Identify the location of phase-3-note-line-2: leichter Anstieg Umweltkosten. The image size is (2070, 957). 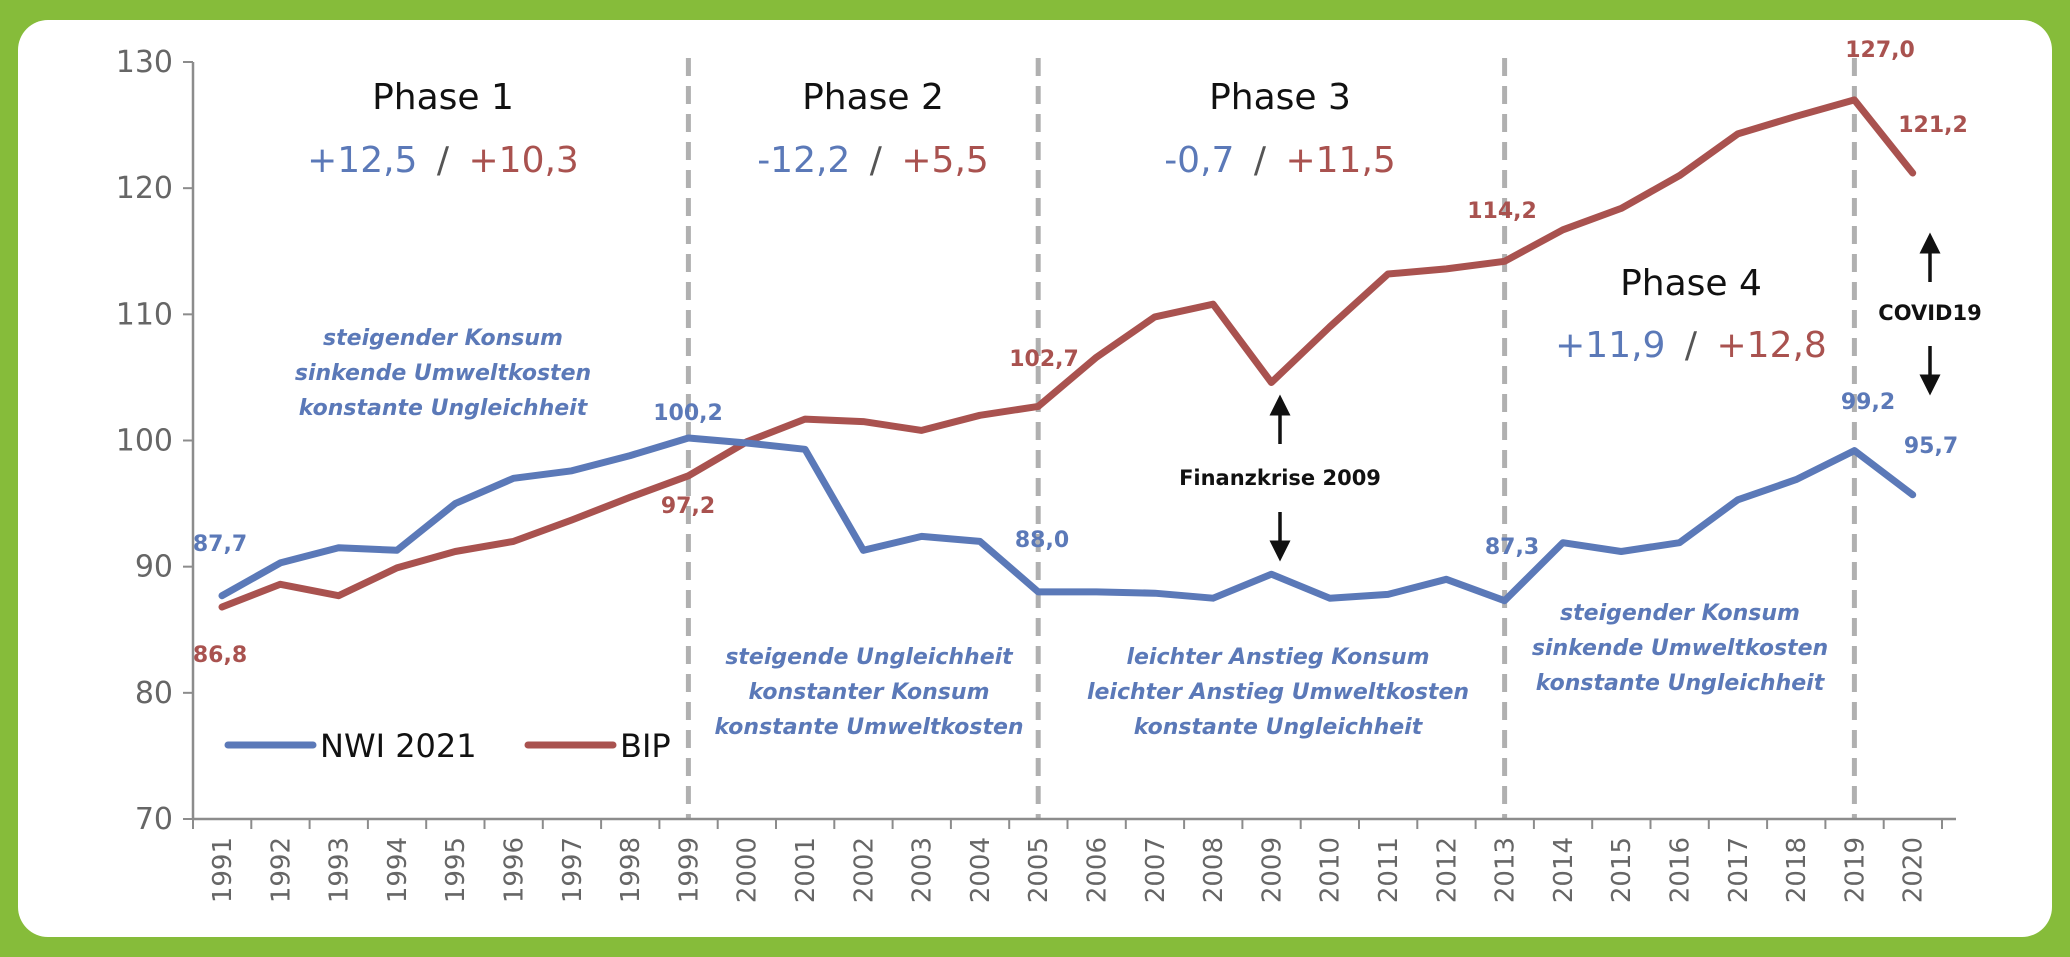
(1278, 692).